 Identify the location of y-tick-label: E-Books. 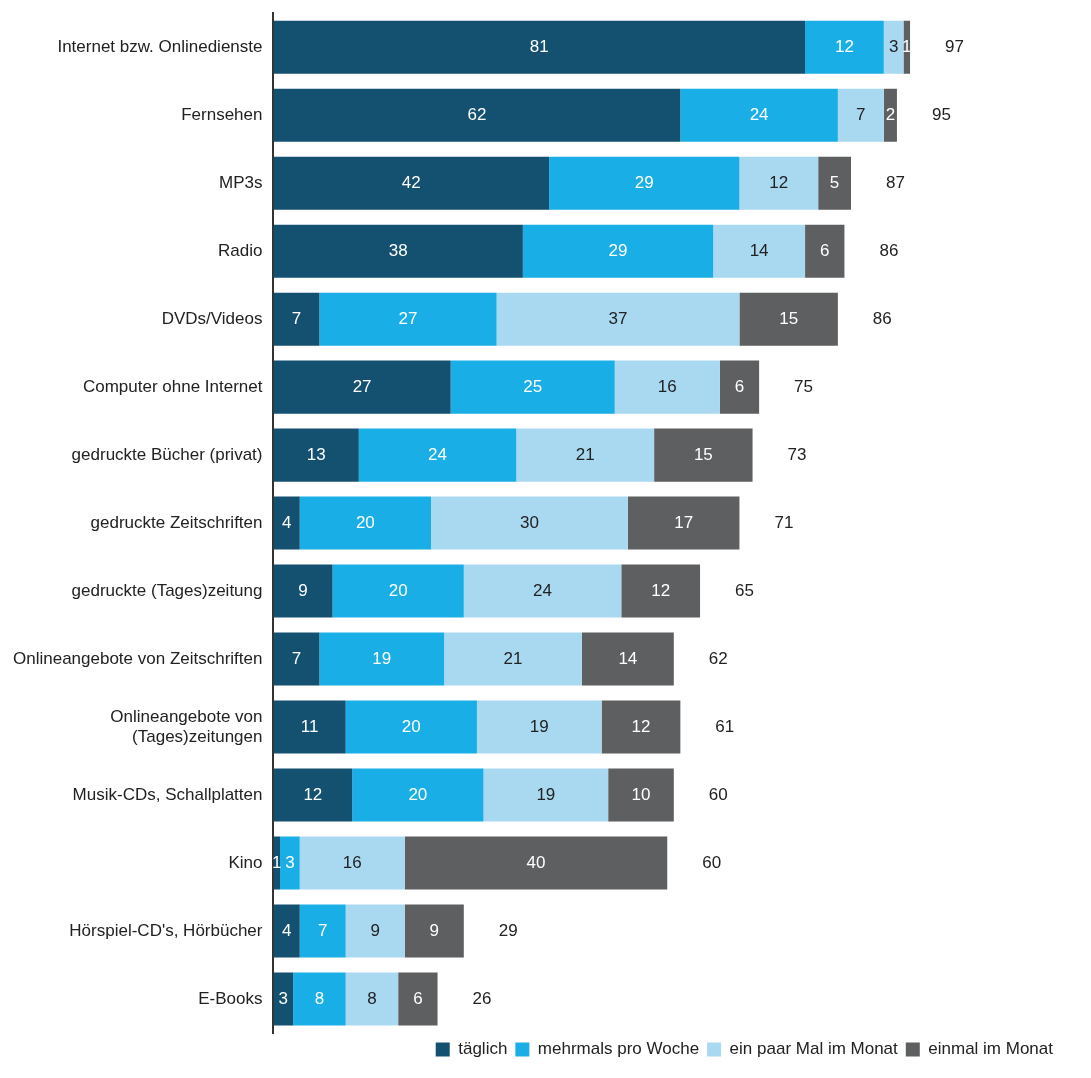
(230, 998).